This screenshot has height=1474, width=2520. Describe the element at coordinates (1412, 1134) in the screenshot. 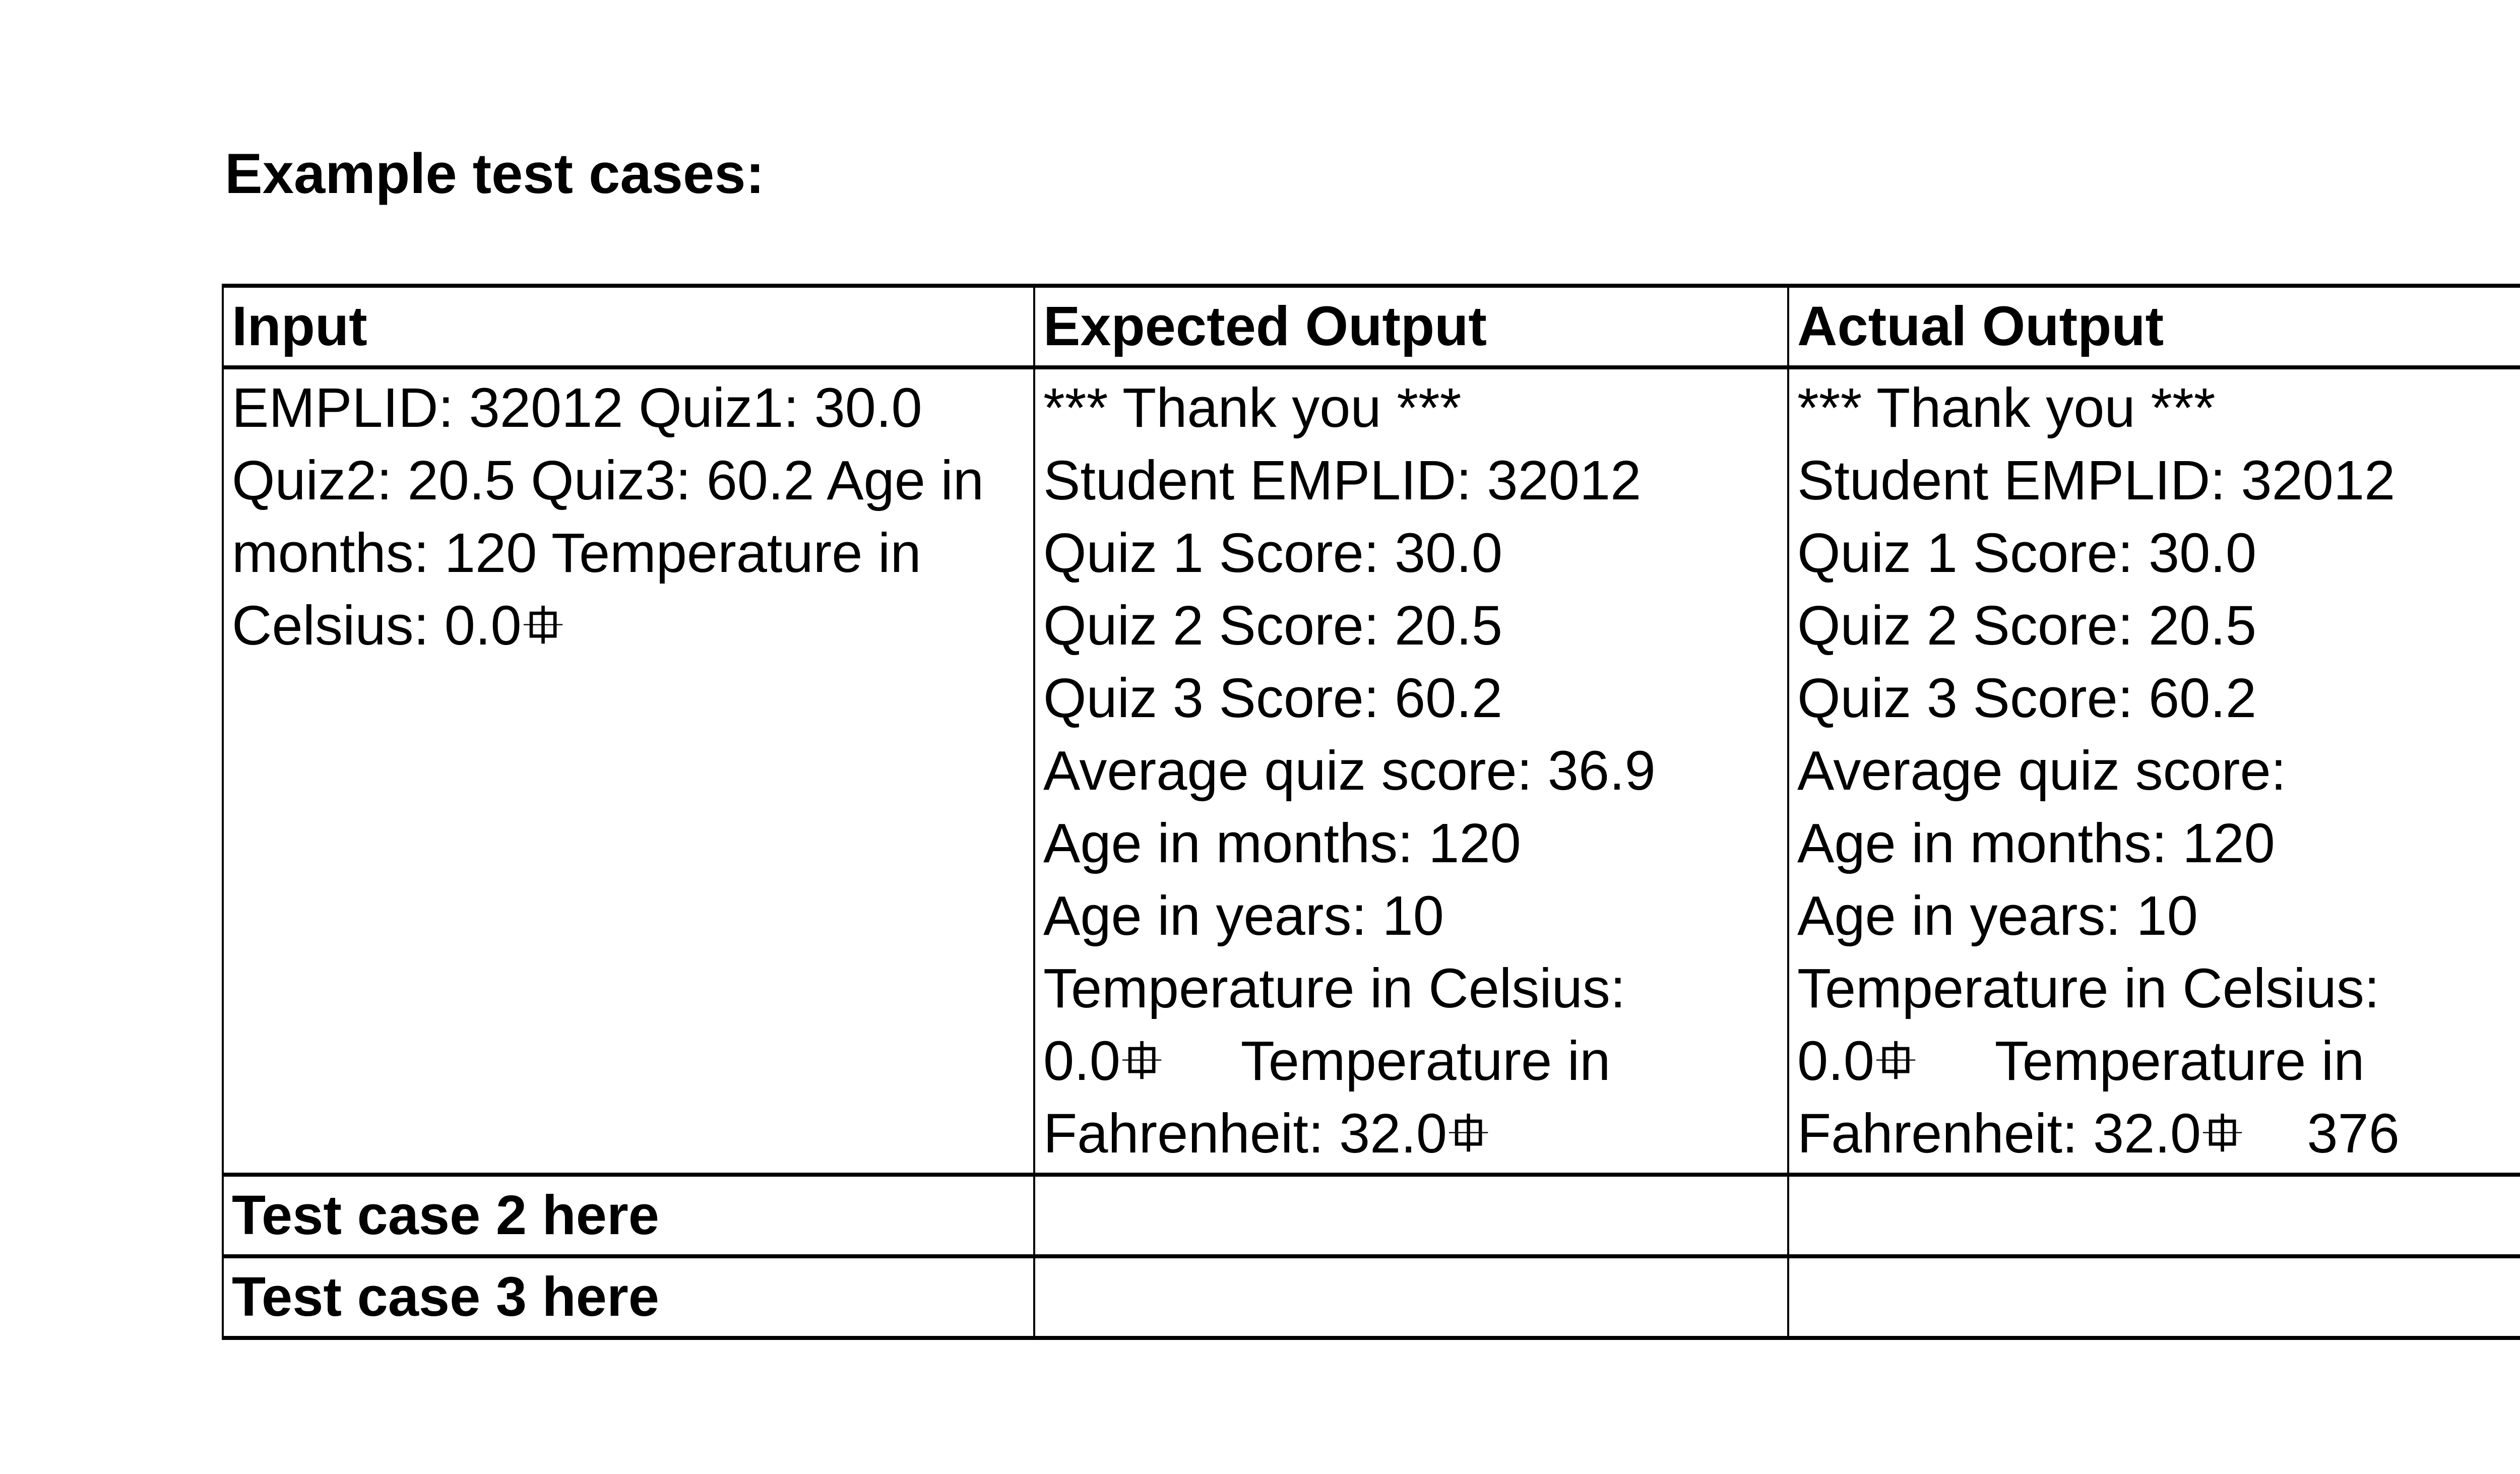

I see `text-line: Fahrenheit: 32.0` at that location.